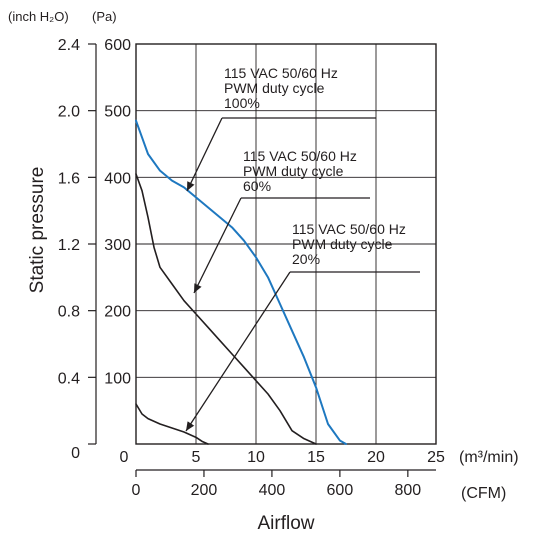  I want to click on x-tick-labels: 0 5 10 15 20 25, so click(282, 457).